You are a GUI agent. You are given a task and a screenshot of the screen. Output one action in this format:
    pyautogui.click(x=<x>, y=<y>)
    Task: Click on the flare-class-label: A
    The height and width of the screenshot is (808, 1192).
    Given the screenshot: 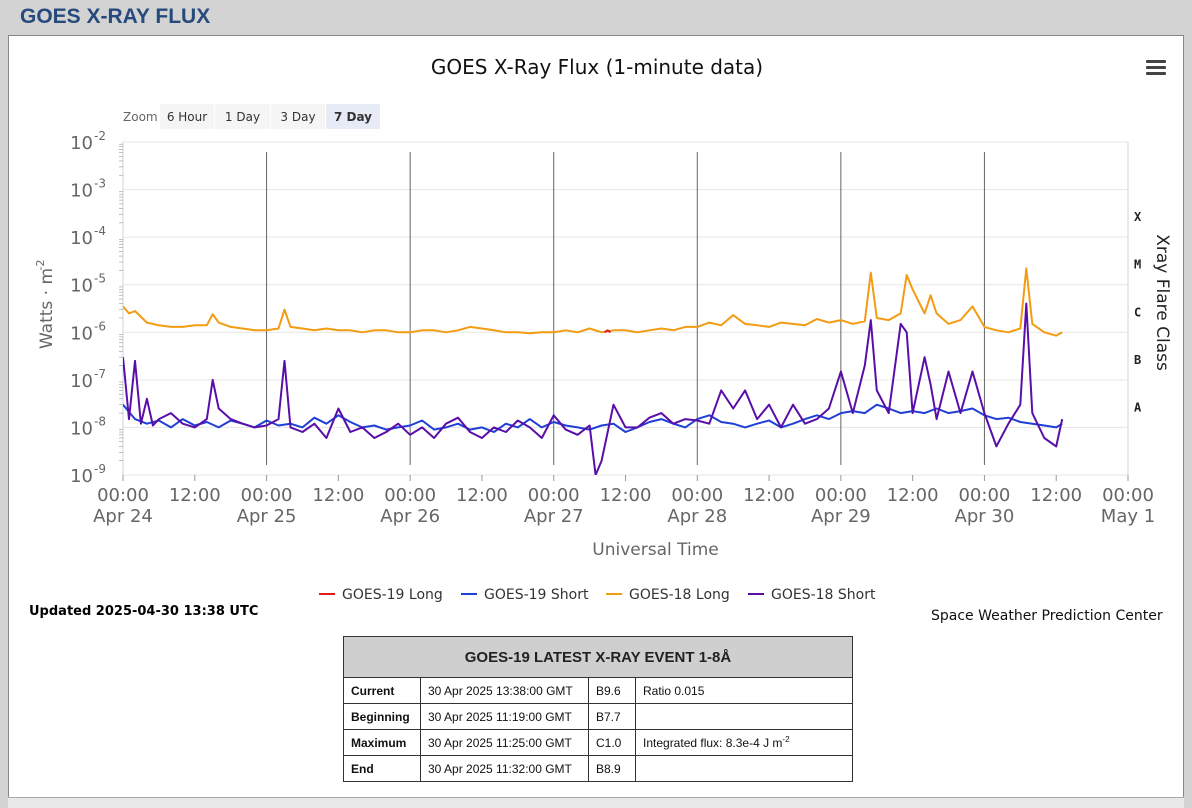 What is the action you would take?
    pyautogui.click(x=1138, y=407)
    